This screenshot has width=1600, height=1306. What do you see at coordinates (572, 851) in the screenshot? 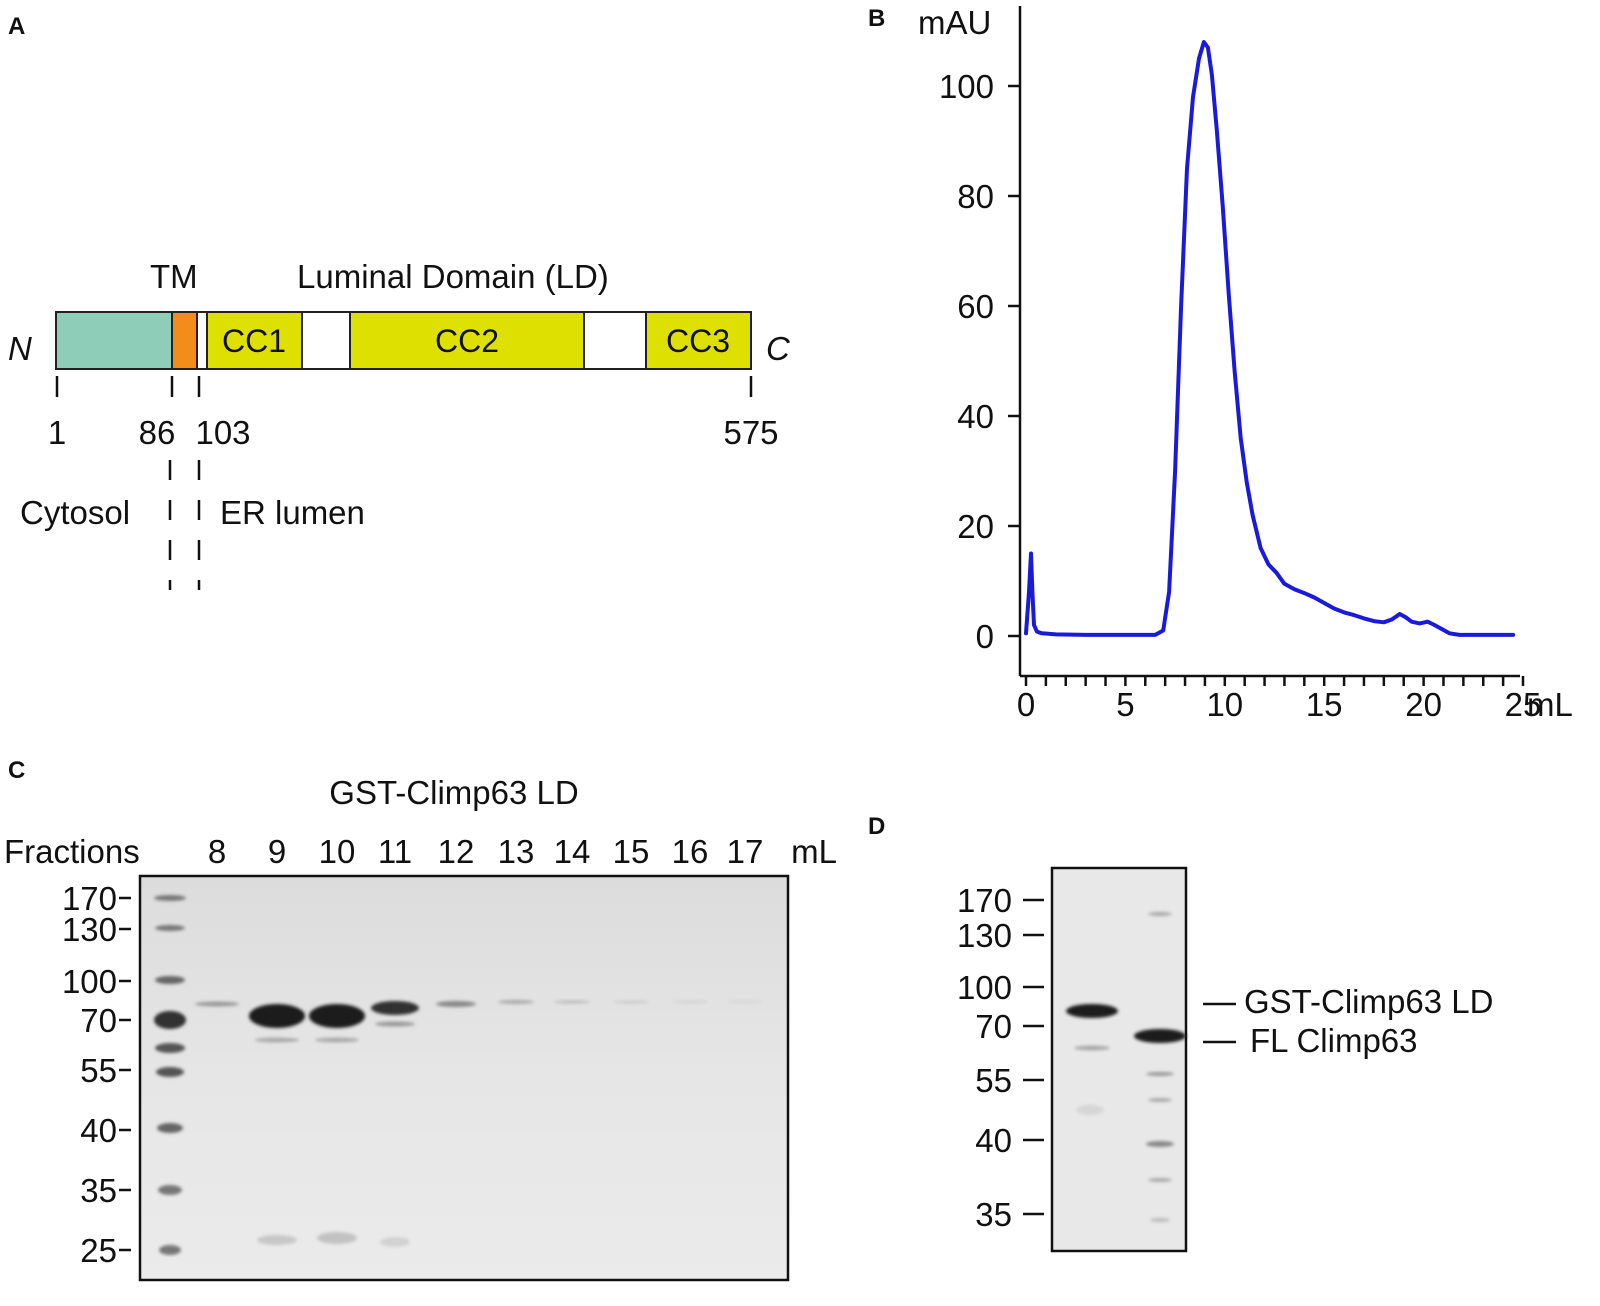
I see `fraction-label: 14` at bounding box center [572, 851].